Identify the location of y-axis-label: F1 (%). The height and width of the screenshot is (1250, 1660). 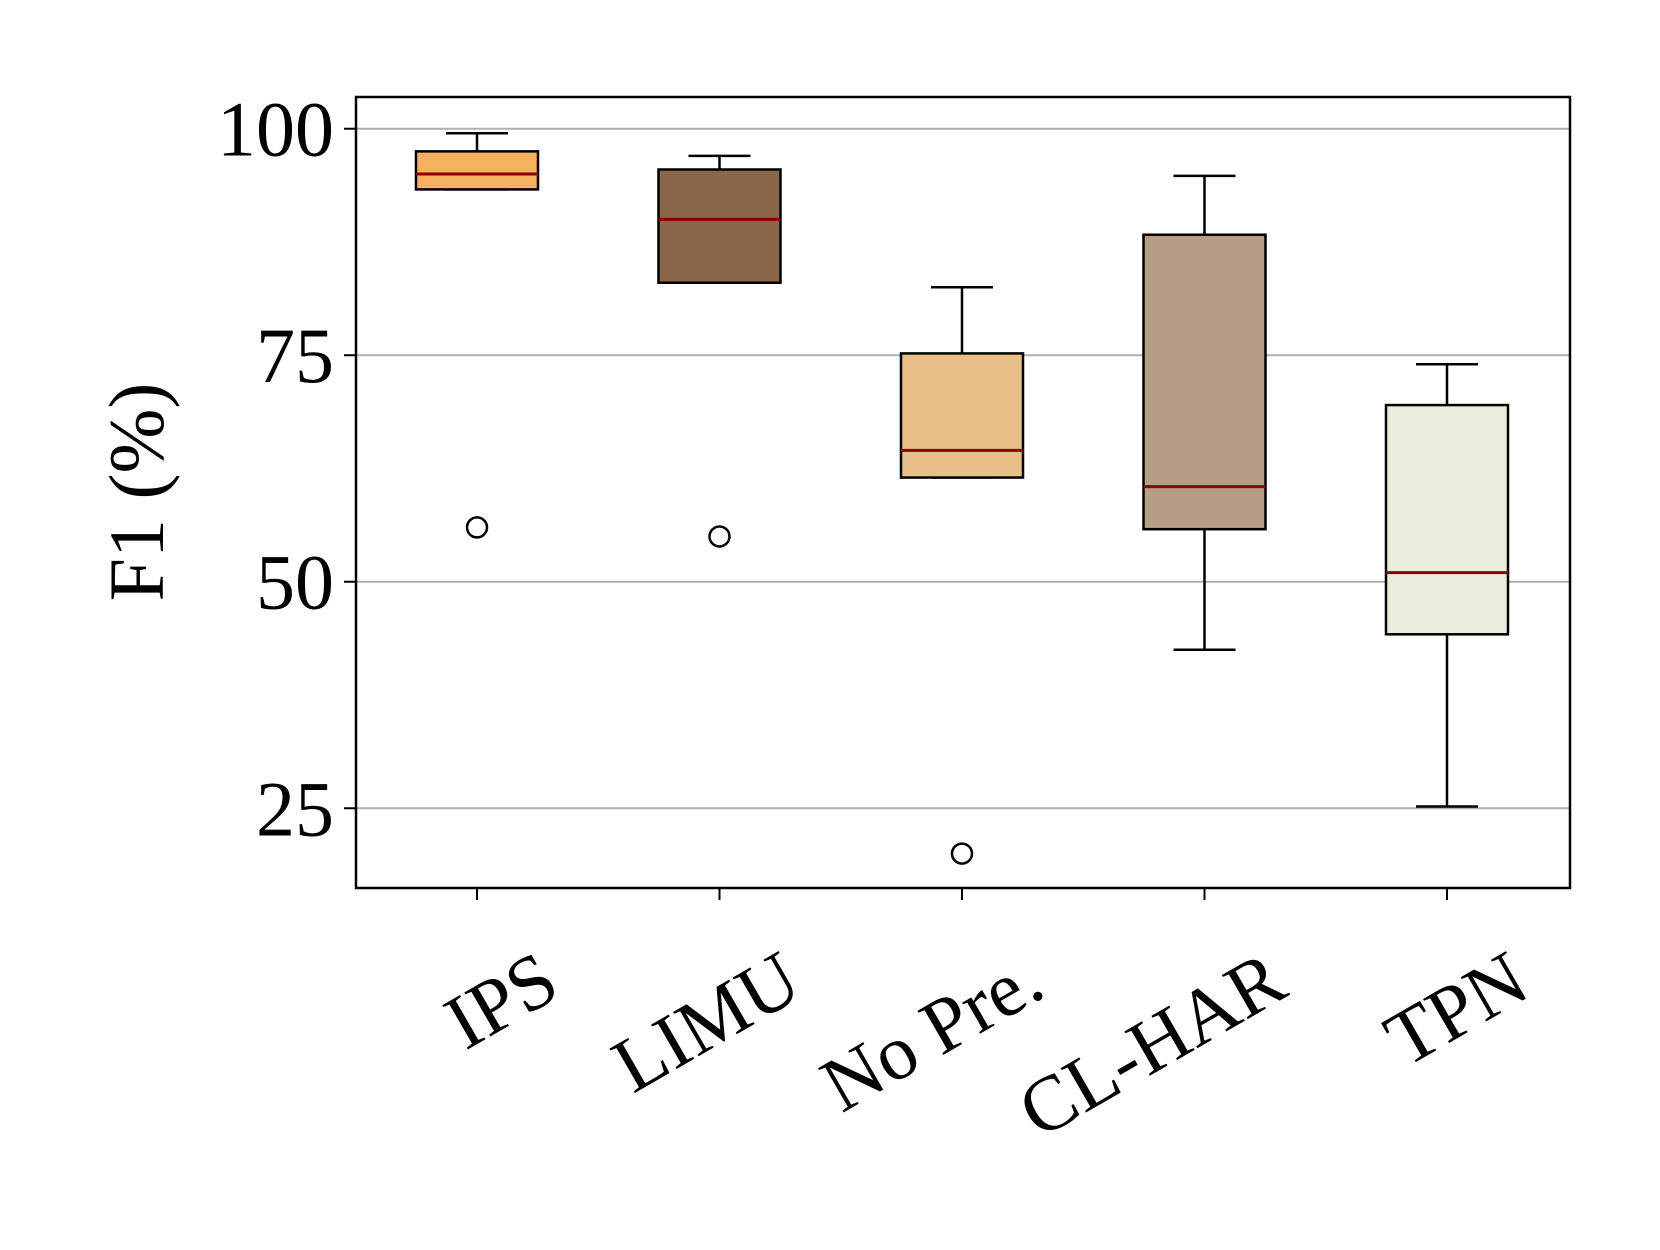
(136, 492).